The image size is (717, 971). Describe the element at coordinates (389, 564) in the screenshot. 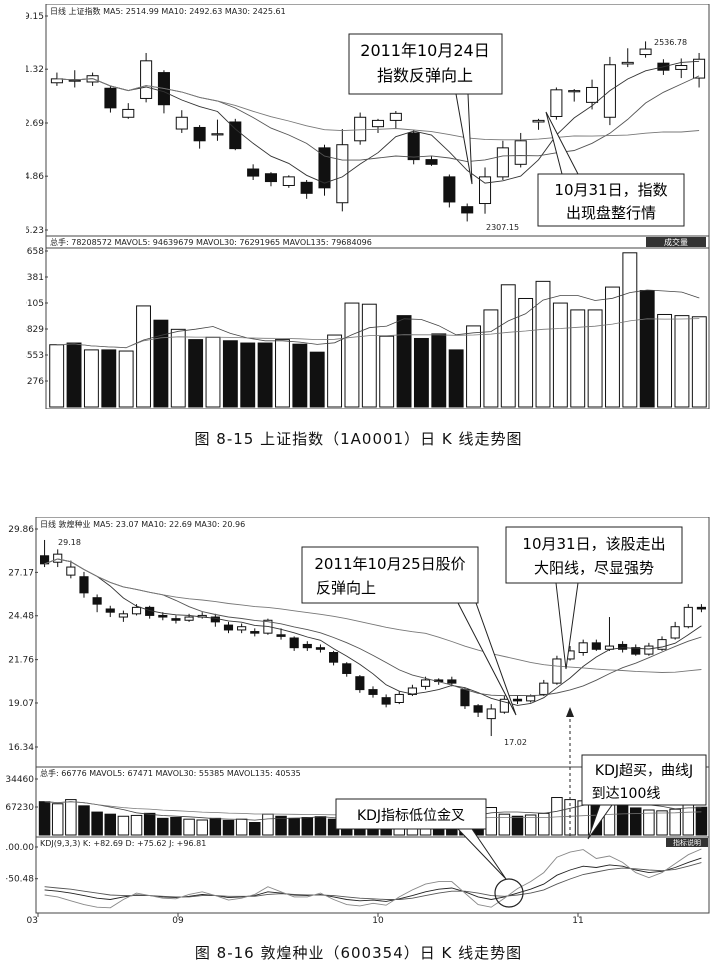

I see `annotation-line: 2011年10月25日股价` at that location.